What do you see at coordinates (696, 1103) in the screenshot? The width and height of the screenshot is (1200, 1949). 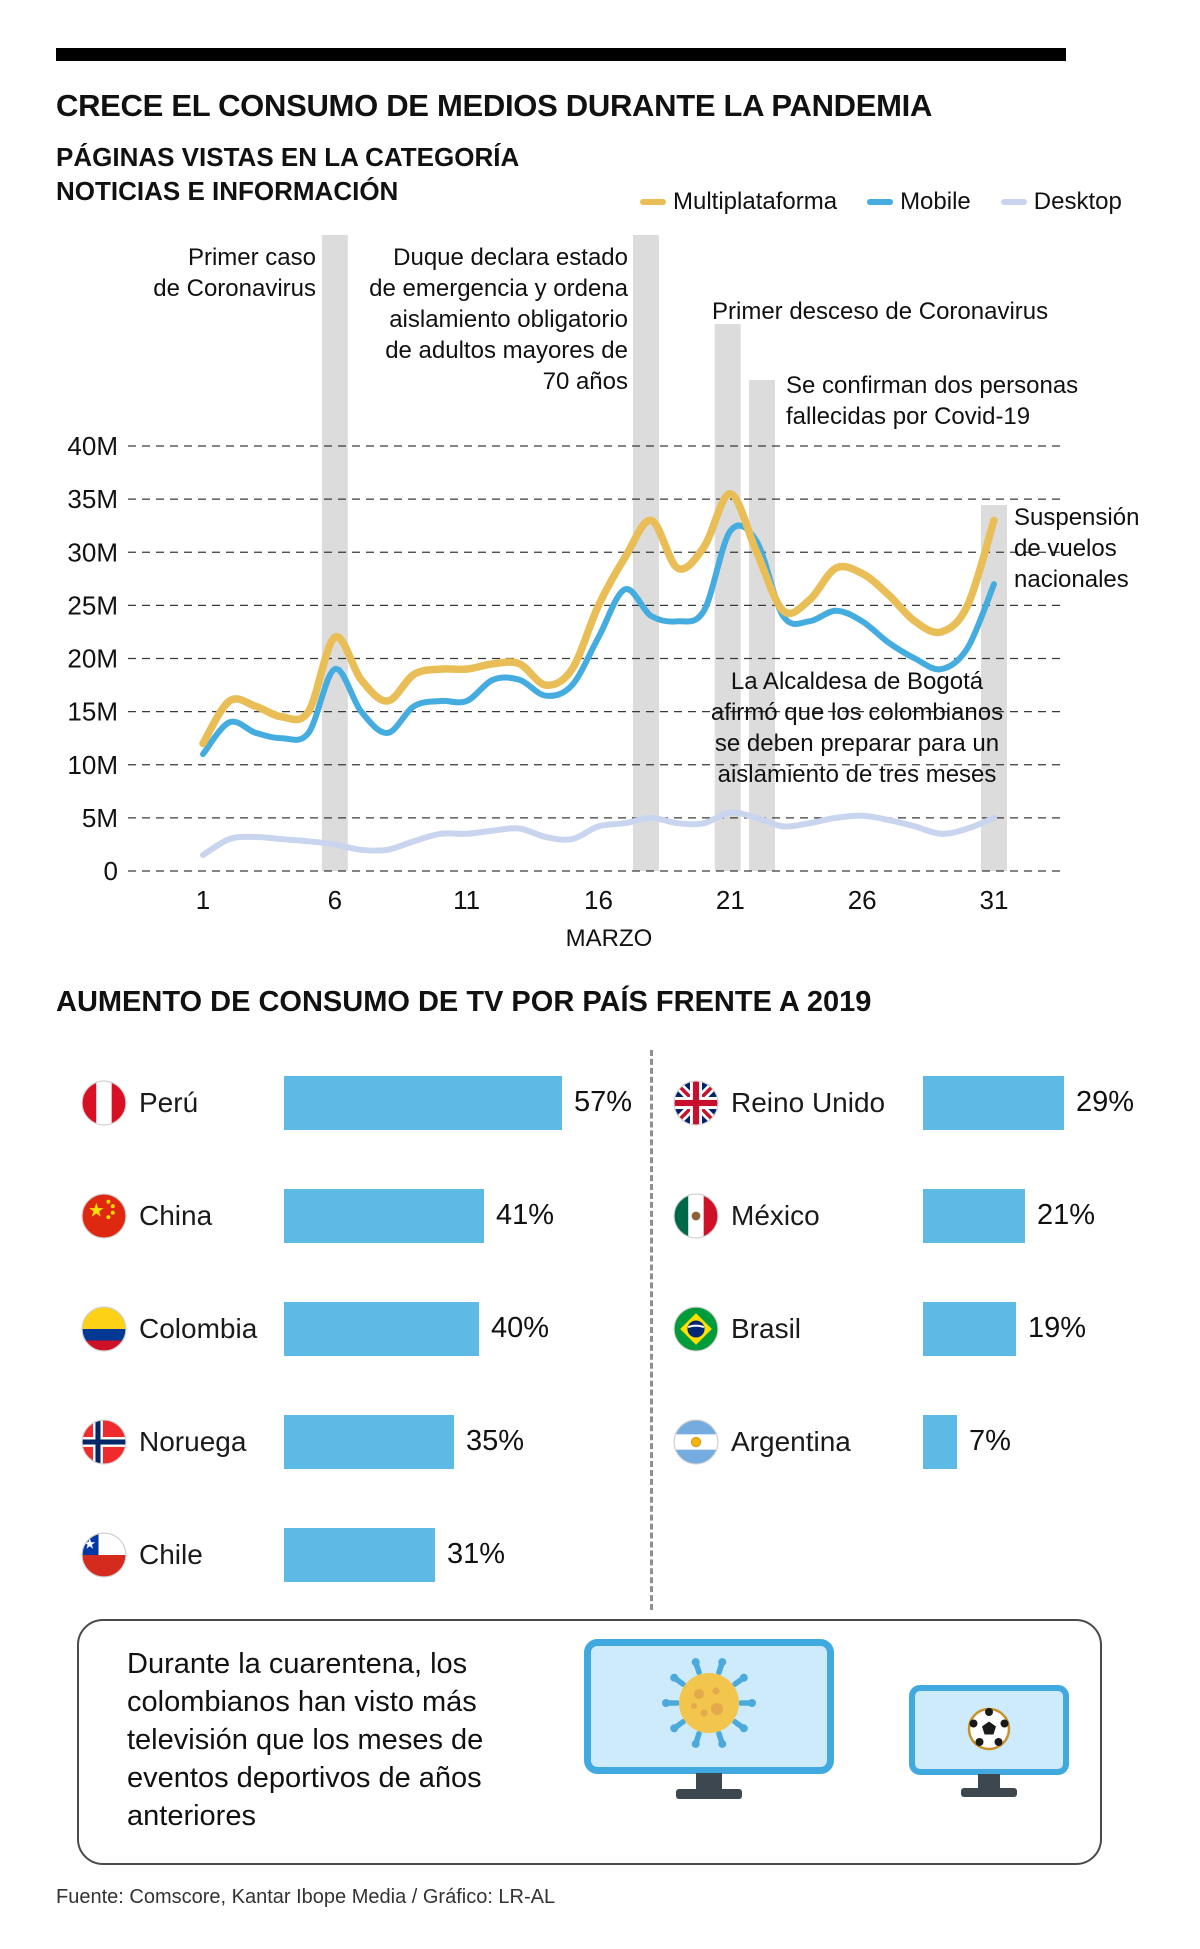 I see `uk-flag-icon` at bounding box center [696, 1103].